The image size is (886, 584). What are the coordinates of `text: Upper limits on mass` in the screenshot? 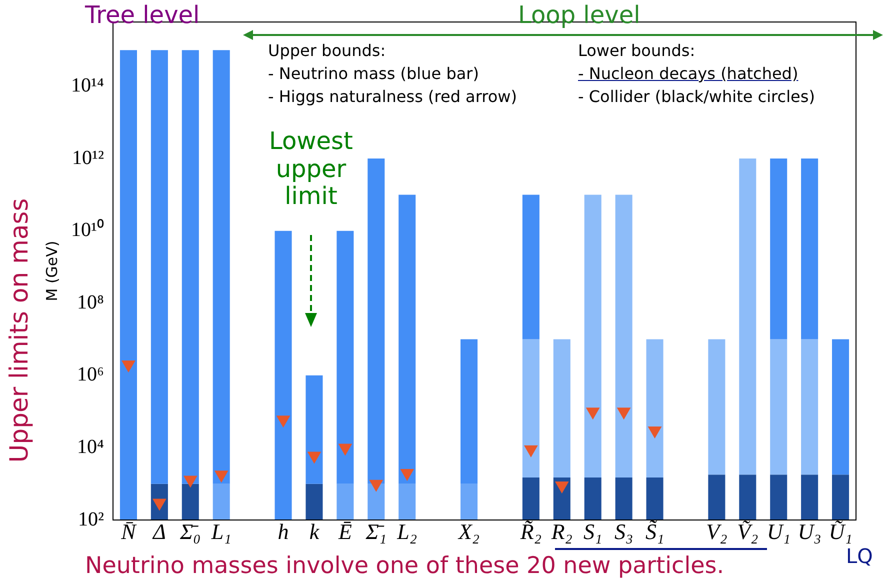 It's located at (19, 331).